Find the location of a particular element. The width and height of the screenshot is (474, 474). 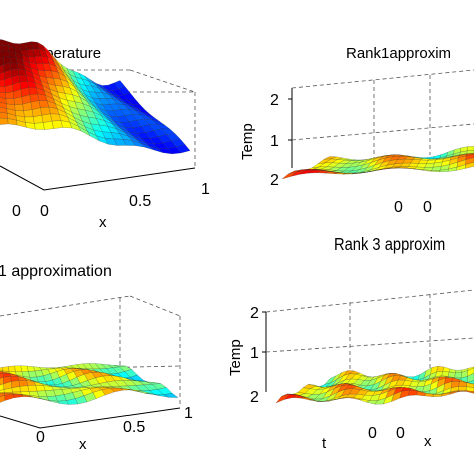

y-axis-label: t is located at coordinates (324, 443).